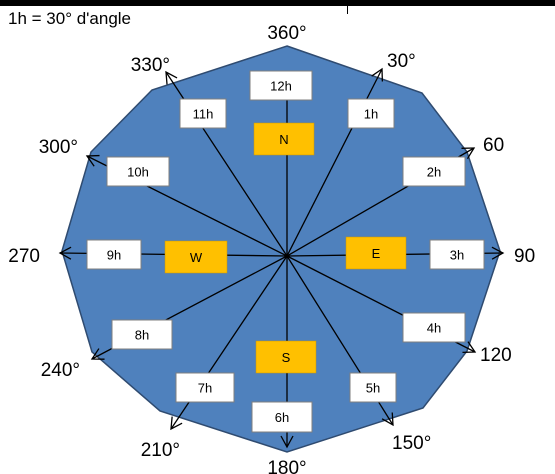  Describe the element at coordinates (160, 450) in the screenshot. I see `angle-label-a210: 210°` at that location.